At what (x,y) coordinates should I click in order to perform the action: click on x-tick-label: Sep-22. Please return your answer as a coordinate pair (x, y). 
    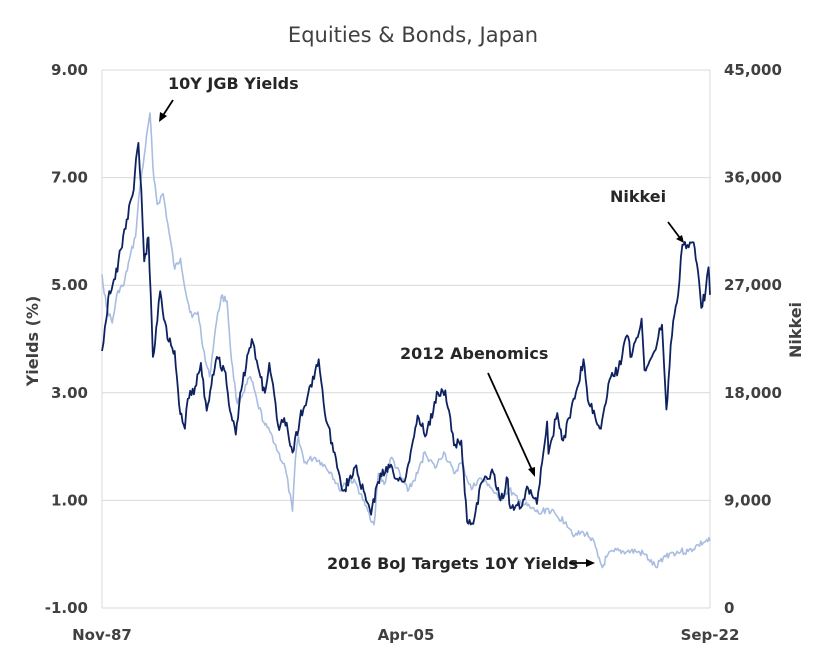
    Looking at the image, I should click on (710, 635).